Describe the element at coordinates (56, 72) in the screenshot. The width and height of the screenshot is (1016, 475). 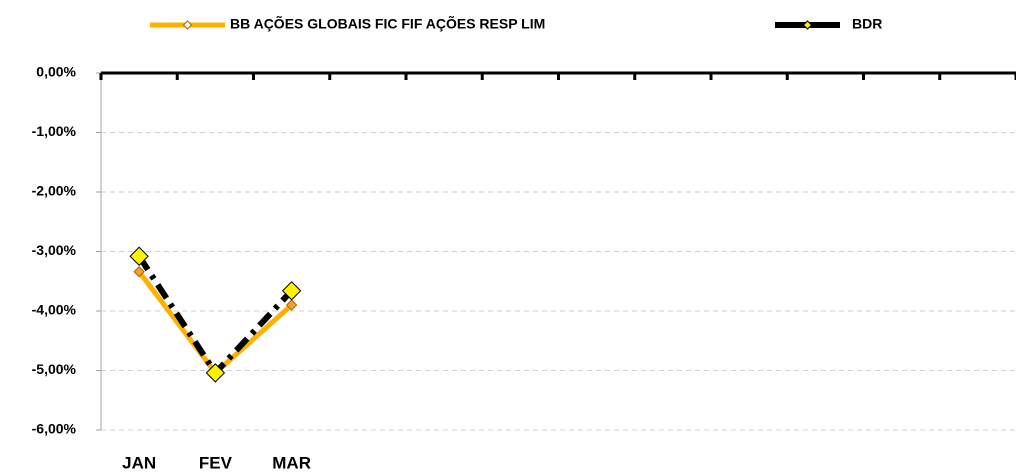
I see `y-tick-label: 0,00%` at that location.